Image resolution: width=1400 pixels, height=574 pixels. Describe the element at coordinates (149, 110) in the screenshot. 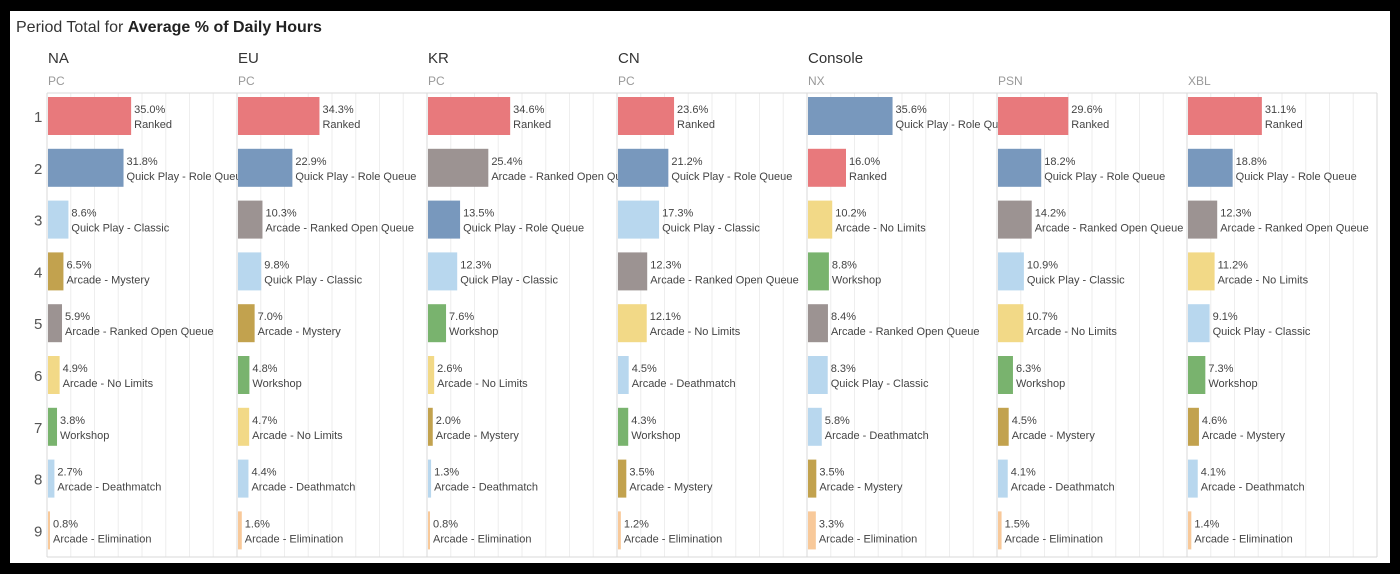

I see `bar-value-label: 35.0%` at that location.